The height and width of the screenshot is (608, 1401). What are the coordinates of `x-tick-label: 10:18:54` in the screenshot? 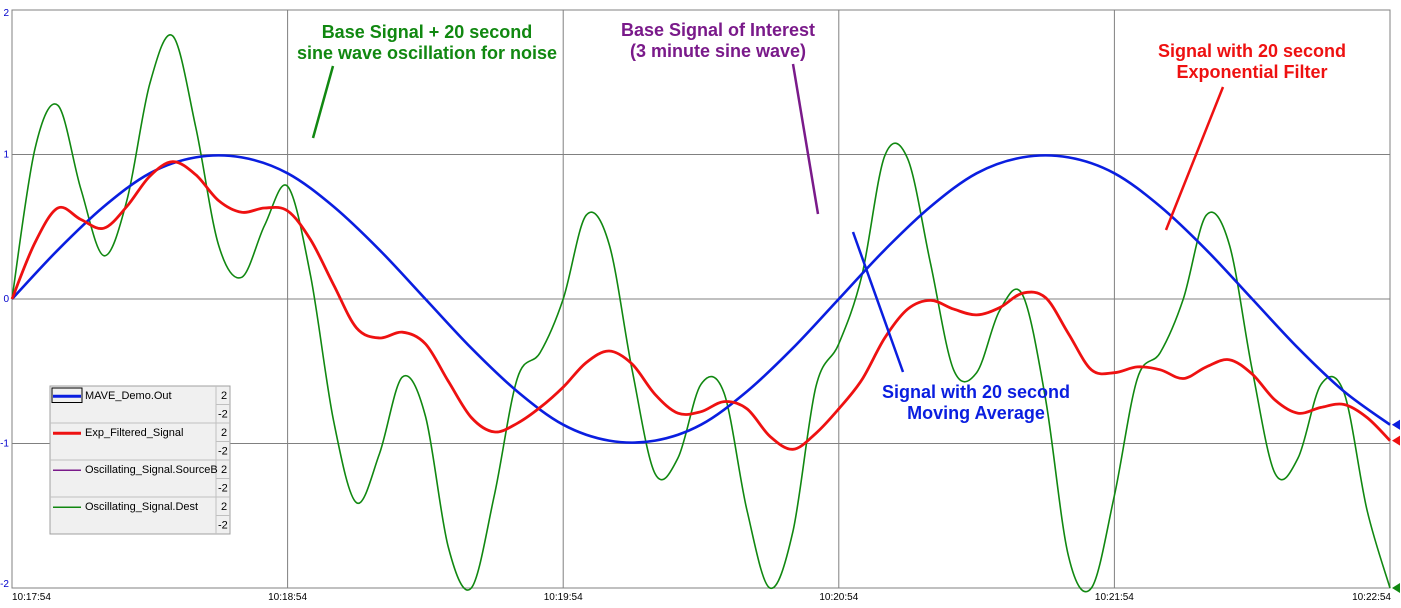 It's located at (287, 597).